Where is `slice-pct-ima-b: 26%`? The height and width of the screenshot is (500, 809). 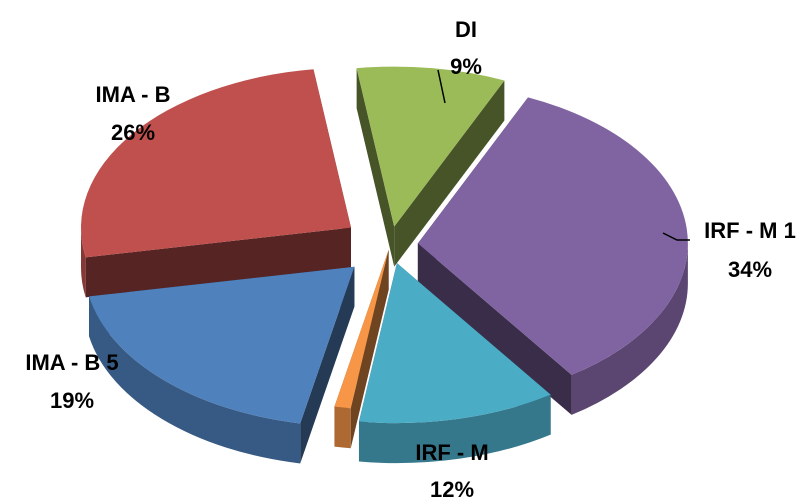
slice-pct-ima-b: 26% is located at coordinates (133, 132).